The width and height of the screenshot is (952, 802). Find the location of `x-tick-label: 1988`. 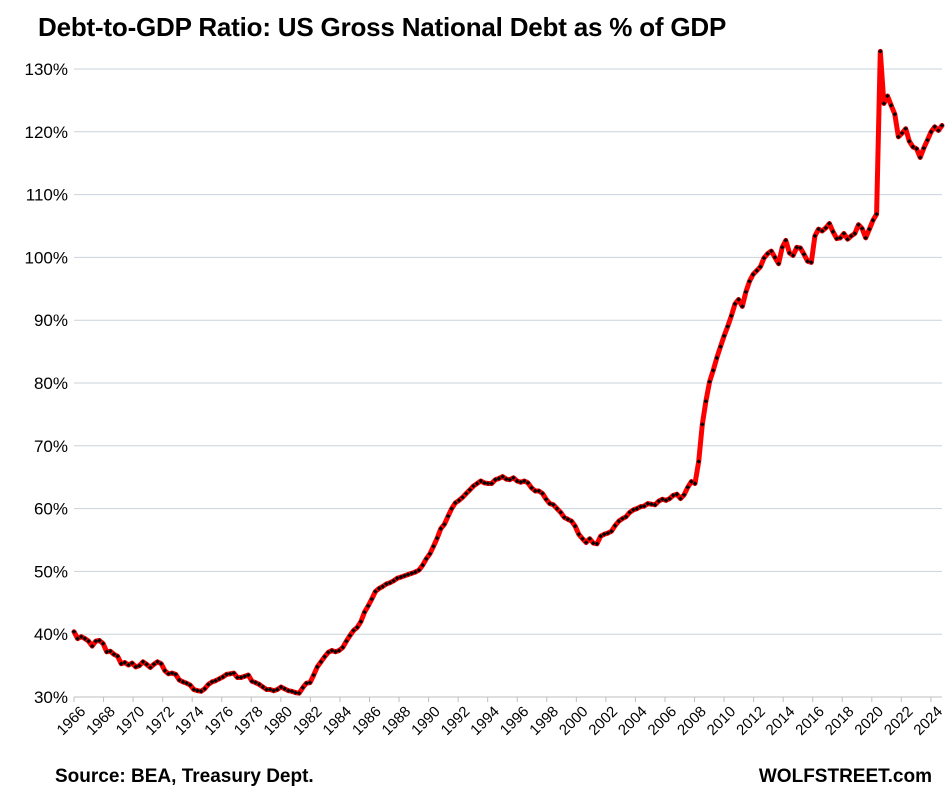

x-tick-label: 1988 is located at coordinates (397, 721).